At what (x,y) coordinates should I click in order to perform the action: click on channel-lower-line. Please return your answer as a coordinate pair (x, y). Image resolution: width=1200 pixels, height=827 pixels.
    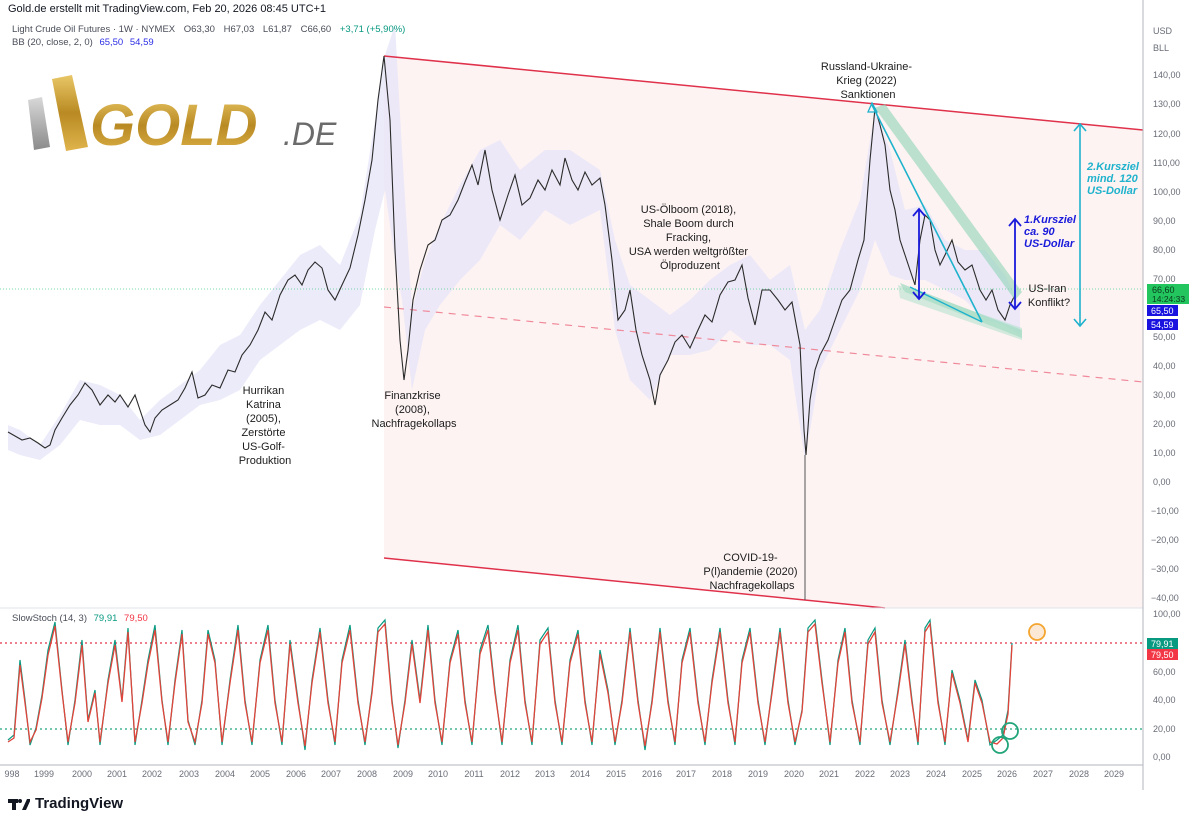
    Looking at the image, I should click on (634, 583).